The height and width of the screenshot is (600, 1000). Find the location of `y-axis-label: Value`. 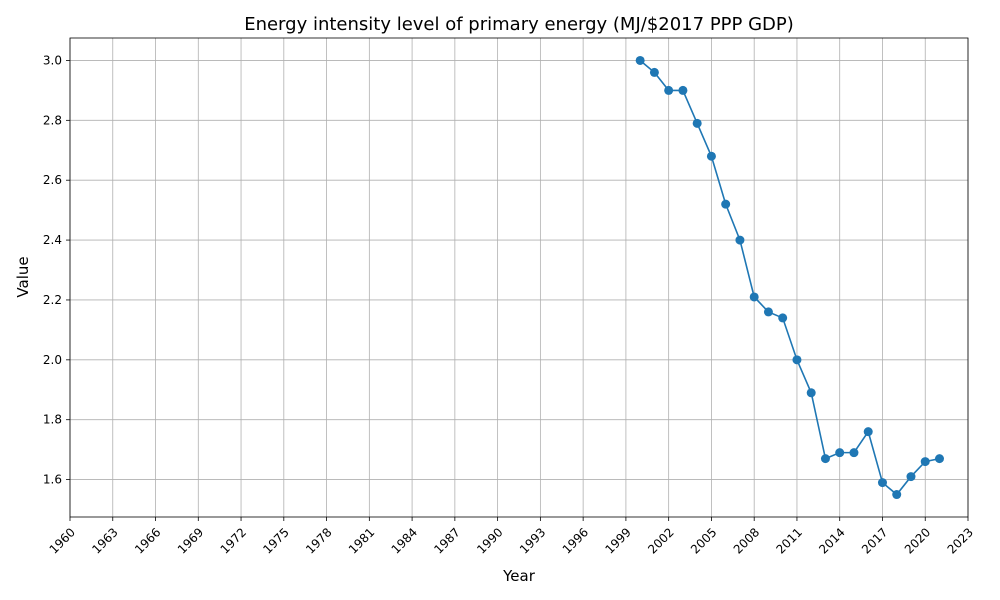

y-axis-label: Value is located at coordinates (23, 276).